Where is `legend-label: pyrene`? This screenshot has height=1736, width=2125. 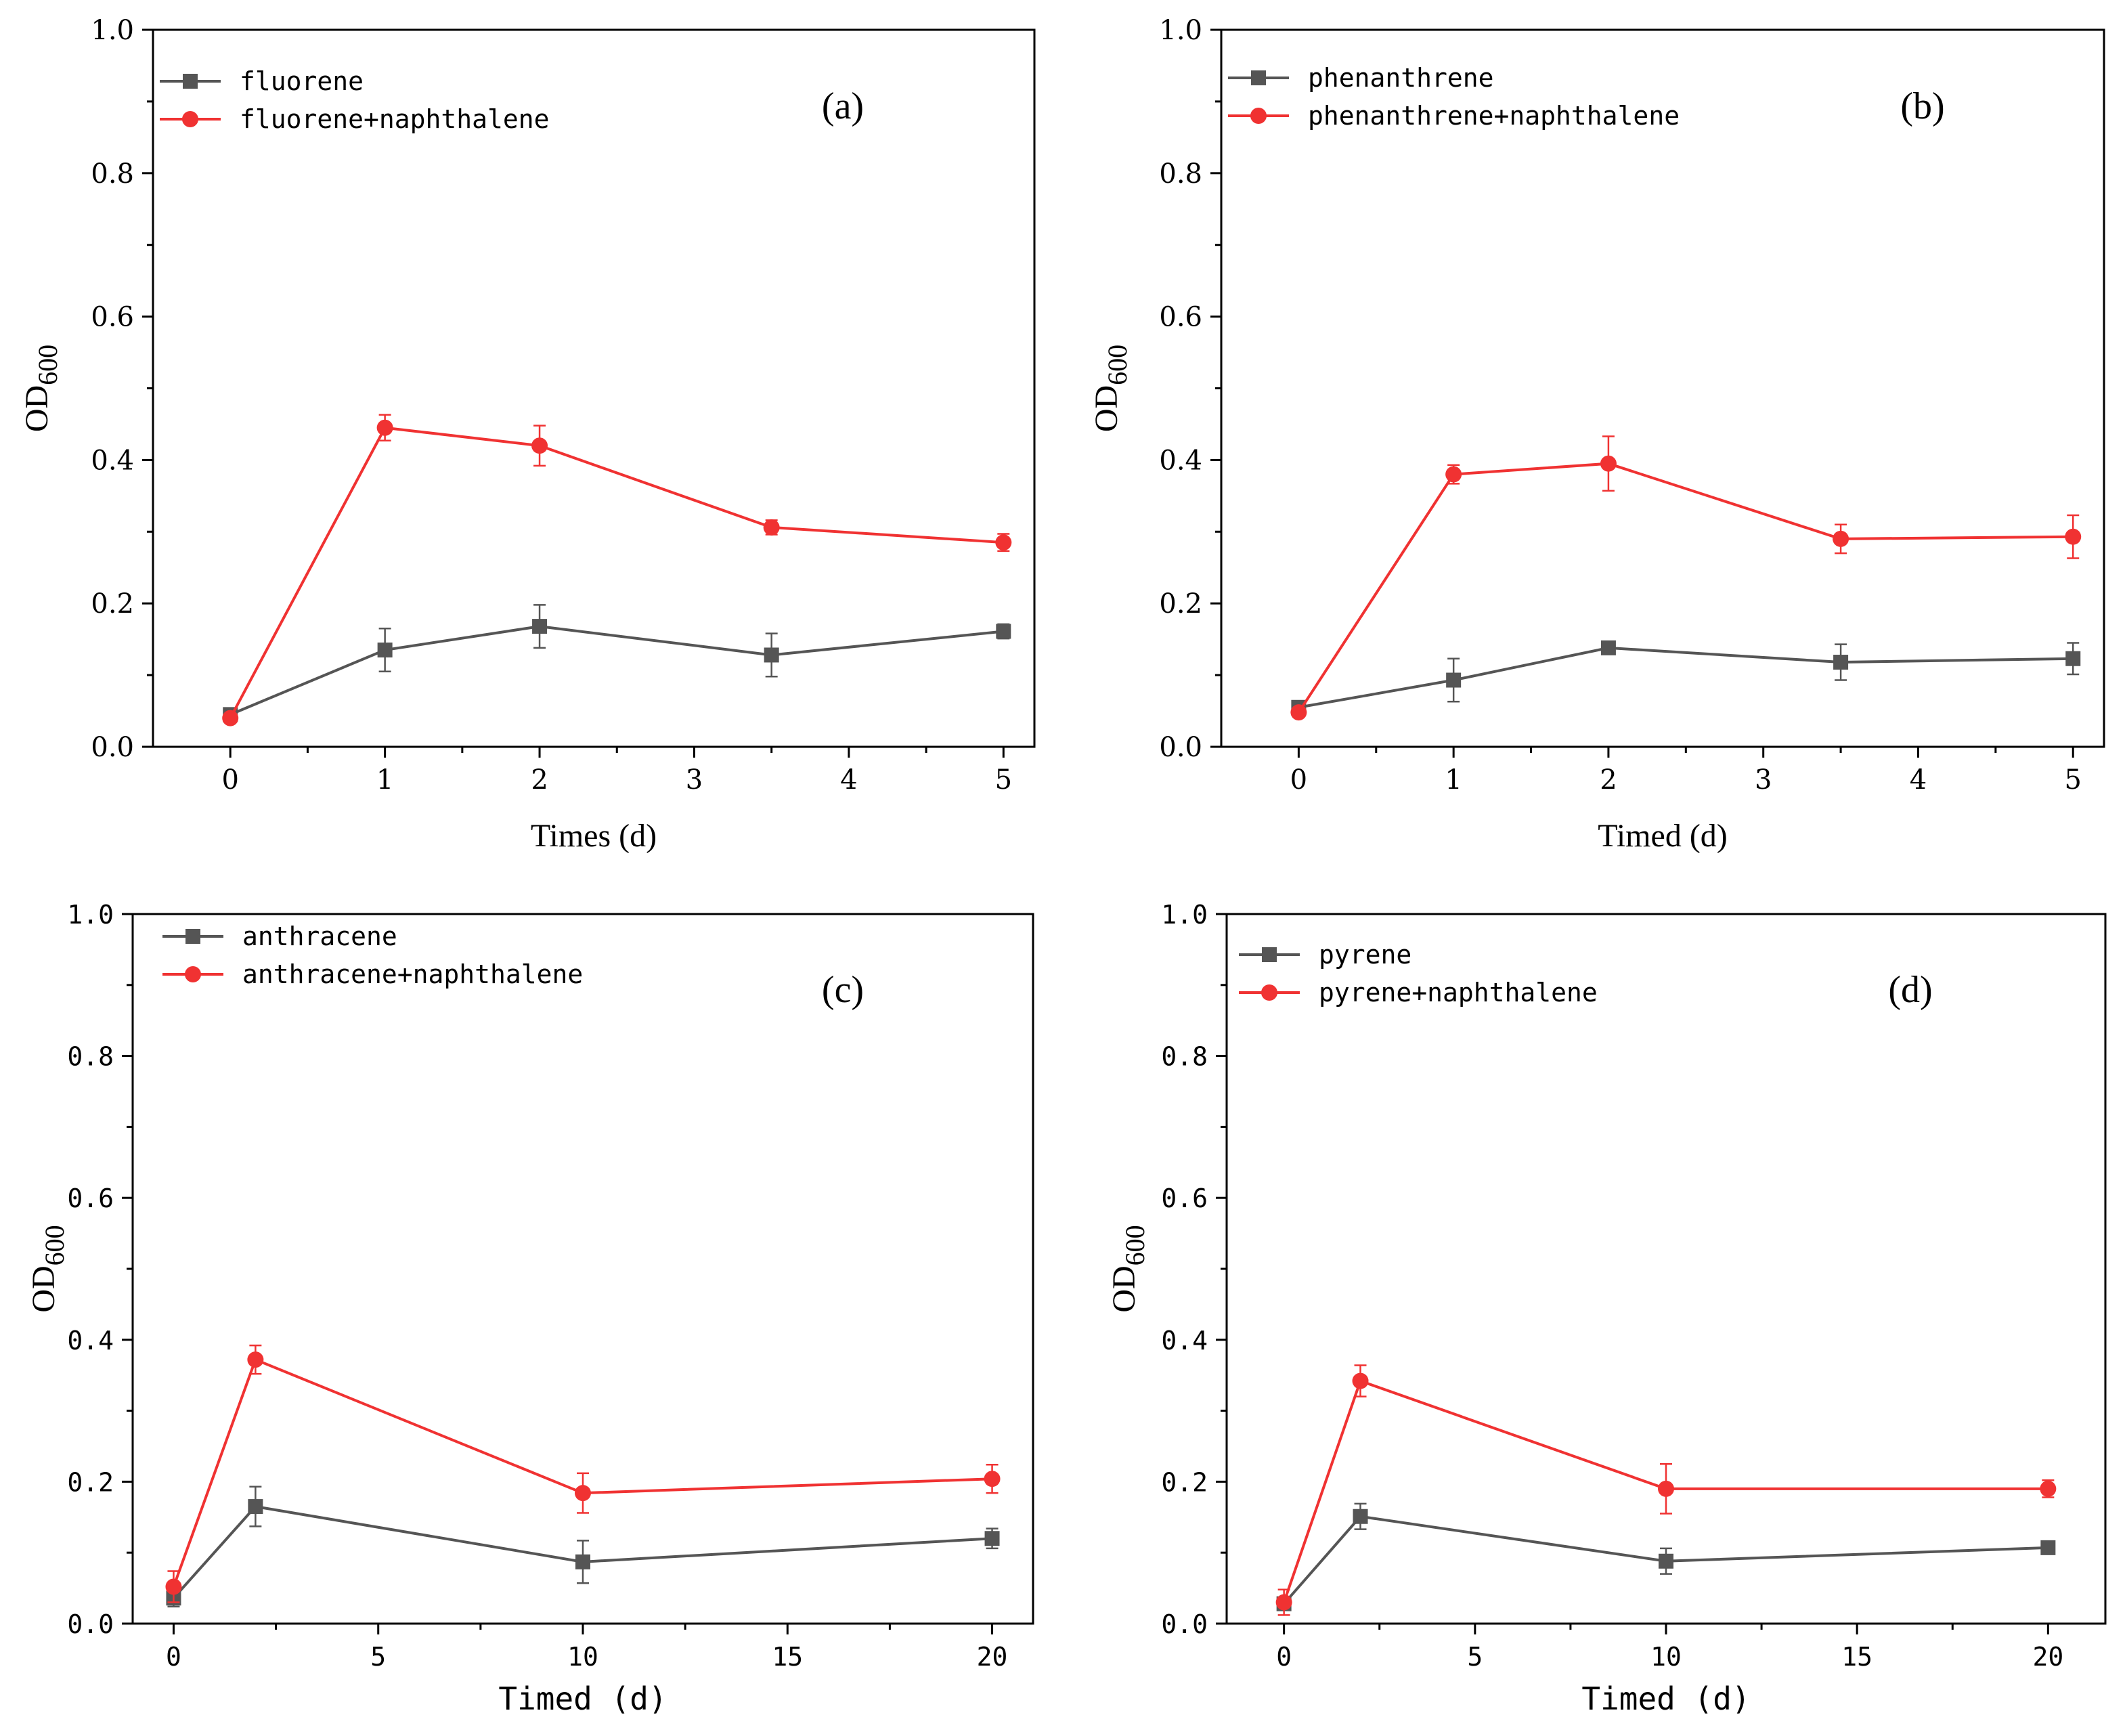 legend-label: pyrene is located at coordinates (1365, 955).